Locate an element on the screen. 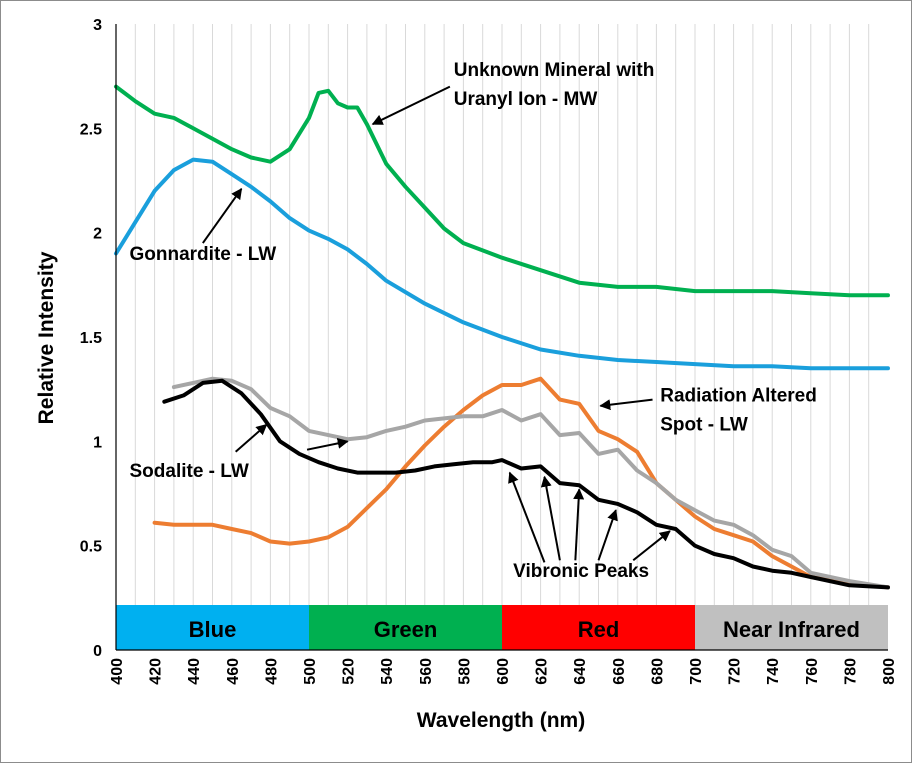 Image resolution: width=912 pixels, height=764 pixels. annotation-label: Sodalite - LW is located at coordinates (189, 471).